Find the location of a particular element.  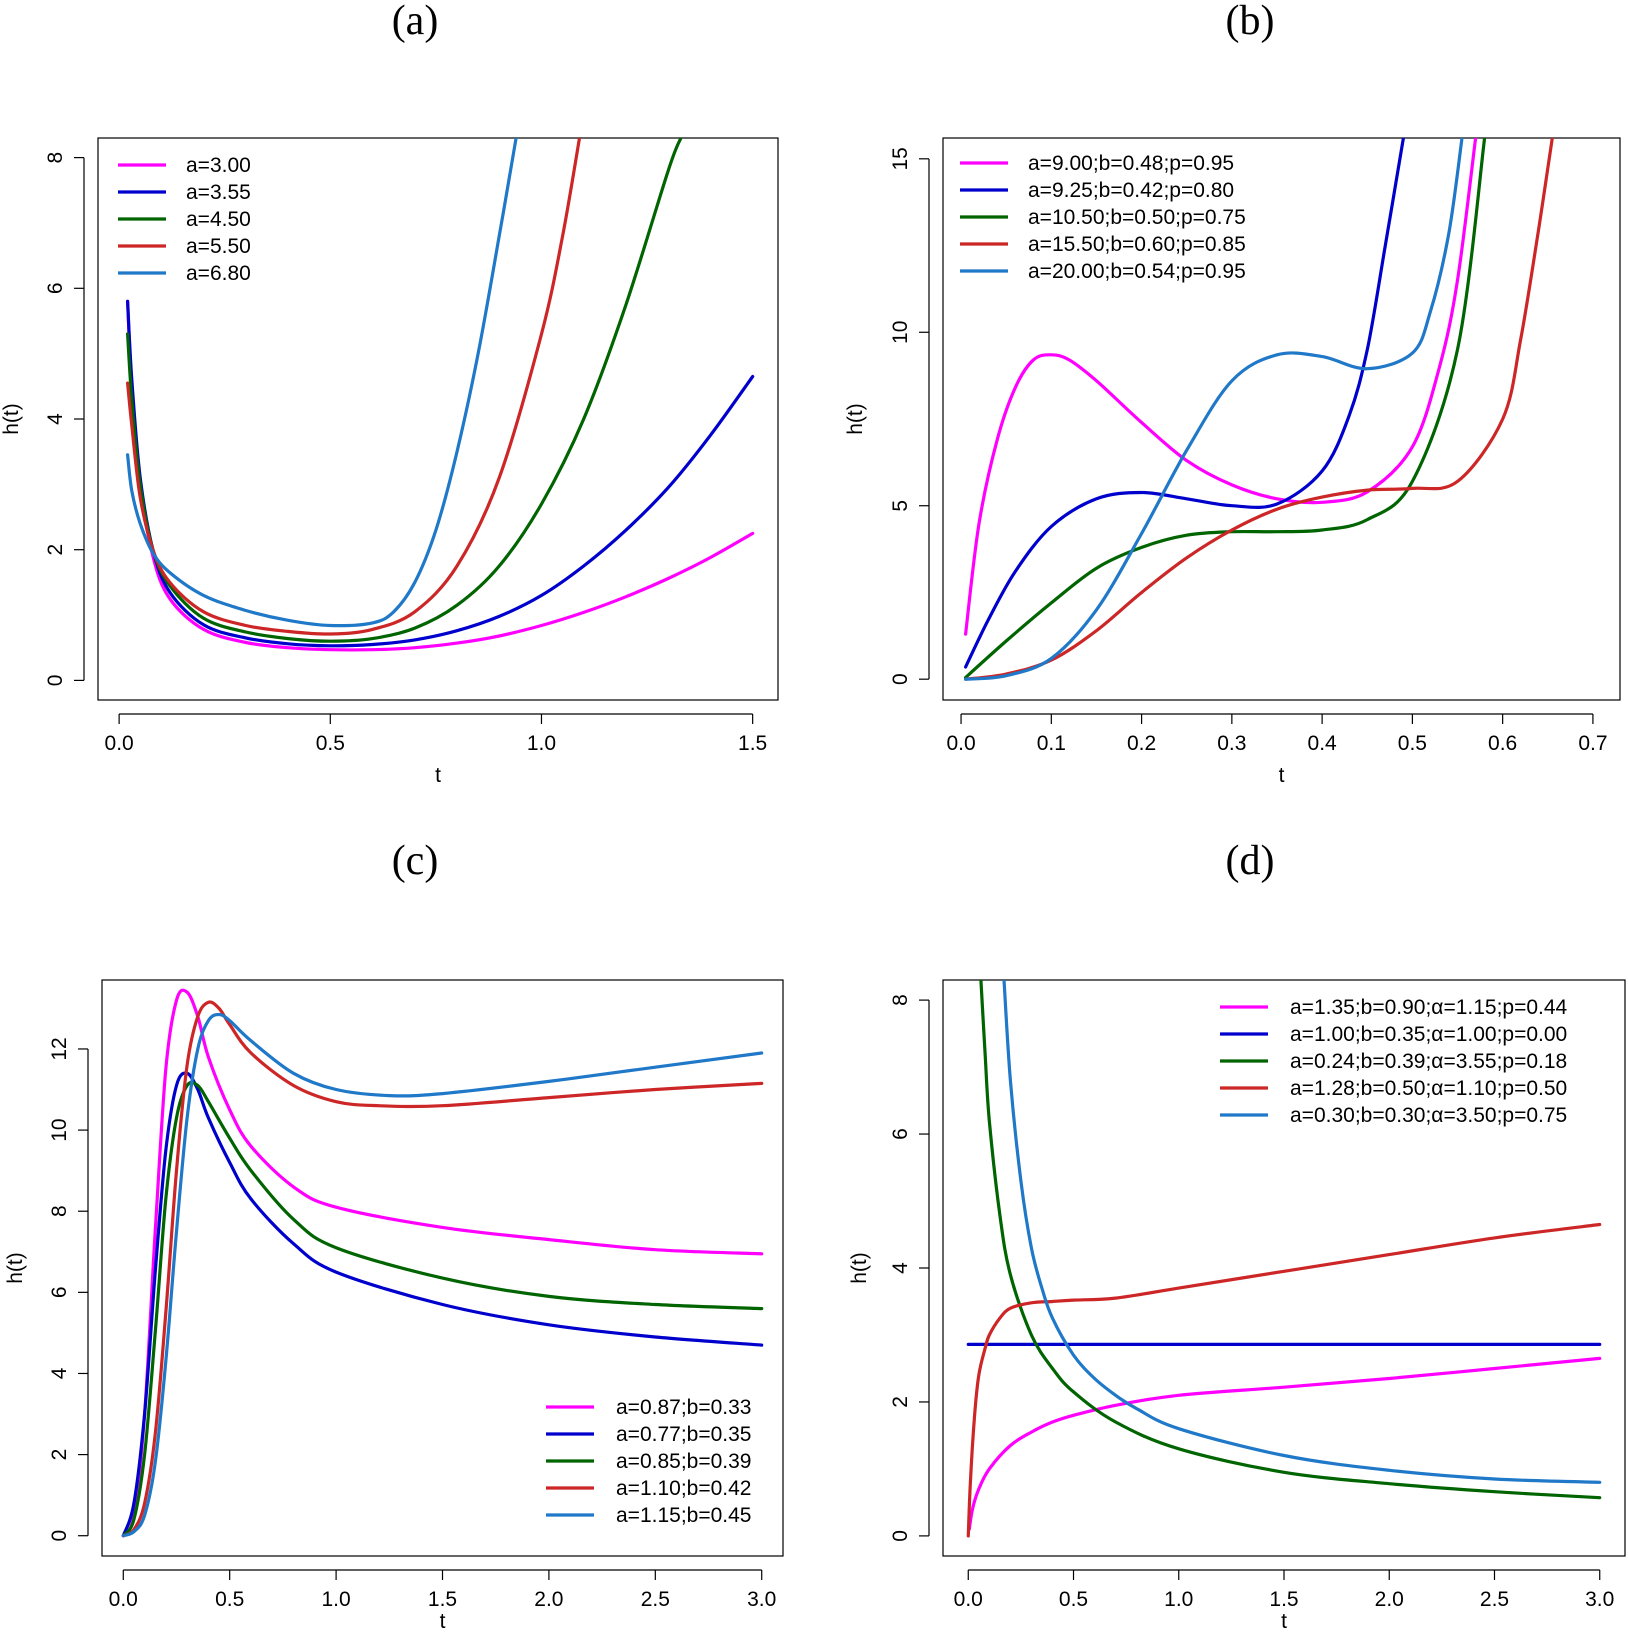

panel-label: (c) is located at coordinates (415, 861).